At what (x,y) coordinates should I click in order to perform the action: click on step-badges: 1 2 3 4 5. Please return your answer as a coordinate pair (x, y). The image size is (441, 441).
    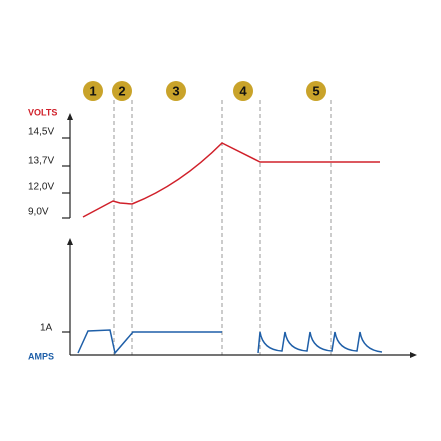
    Looking at the image, I should click on (204, 91).